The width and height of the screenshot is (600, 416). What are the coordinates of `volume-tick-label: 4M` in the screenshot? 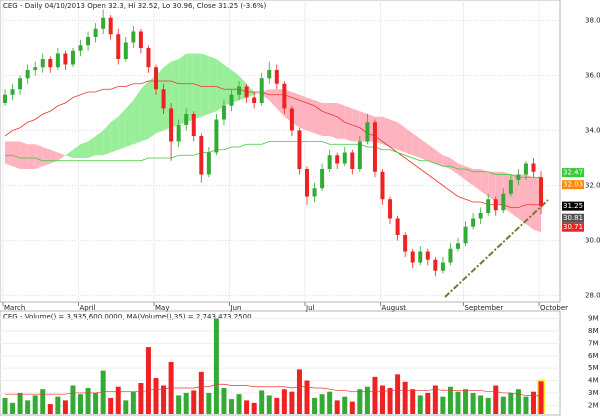 It's located at (593, 381).